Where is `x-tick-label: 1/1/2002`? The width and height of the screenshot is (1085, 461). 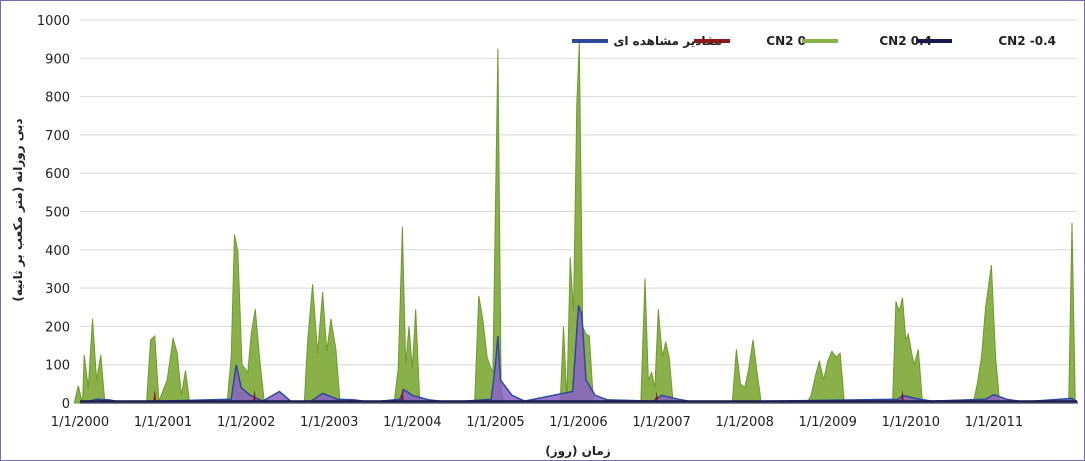 x-tick-label: 1/1/2002 is located at coordinates (246, 422).